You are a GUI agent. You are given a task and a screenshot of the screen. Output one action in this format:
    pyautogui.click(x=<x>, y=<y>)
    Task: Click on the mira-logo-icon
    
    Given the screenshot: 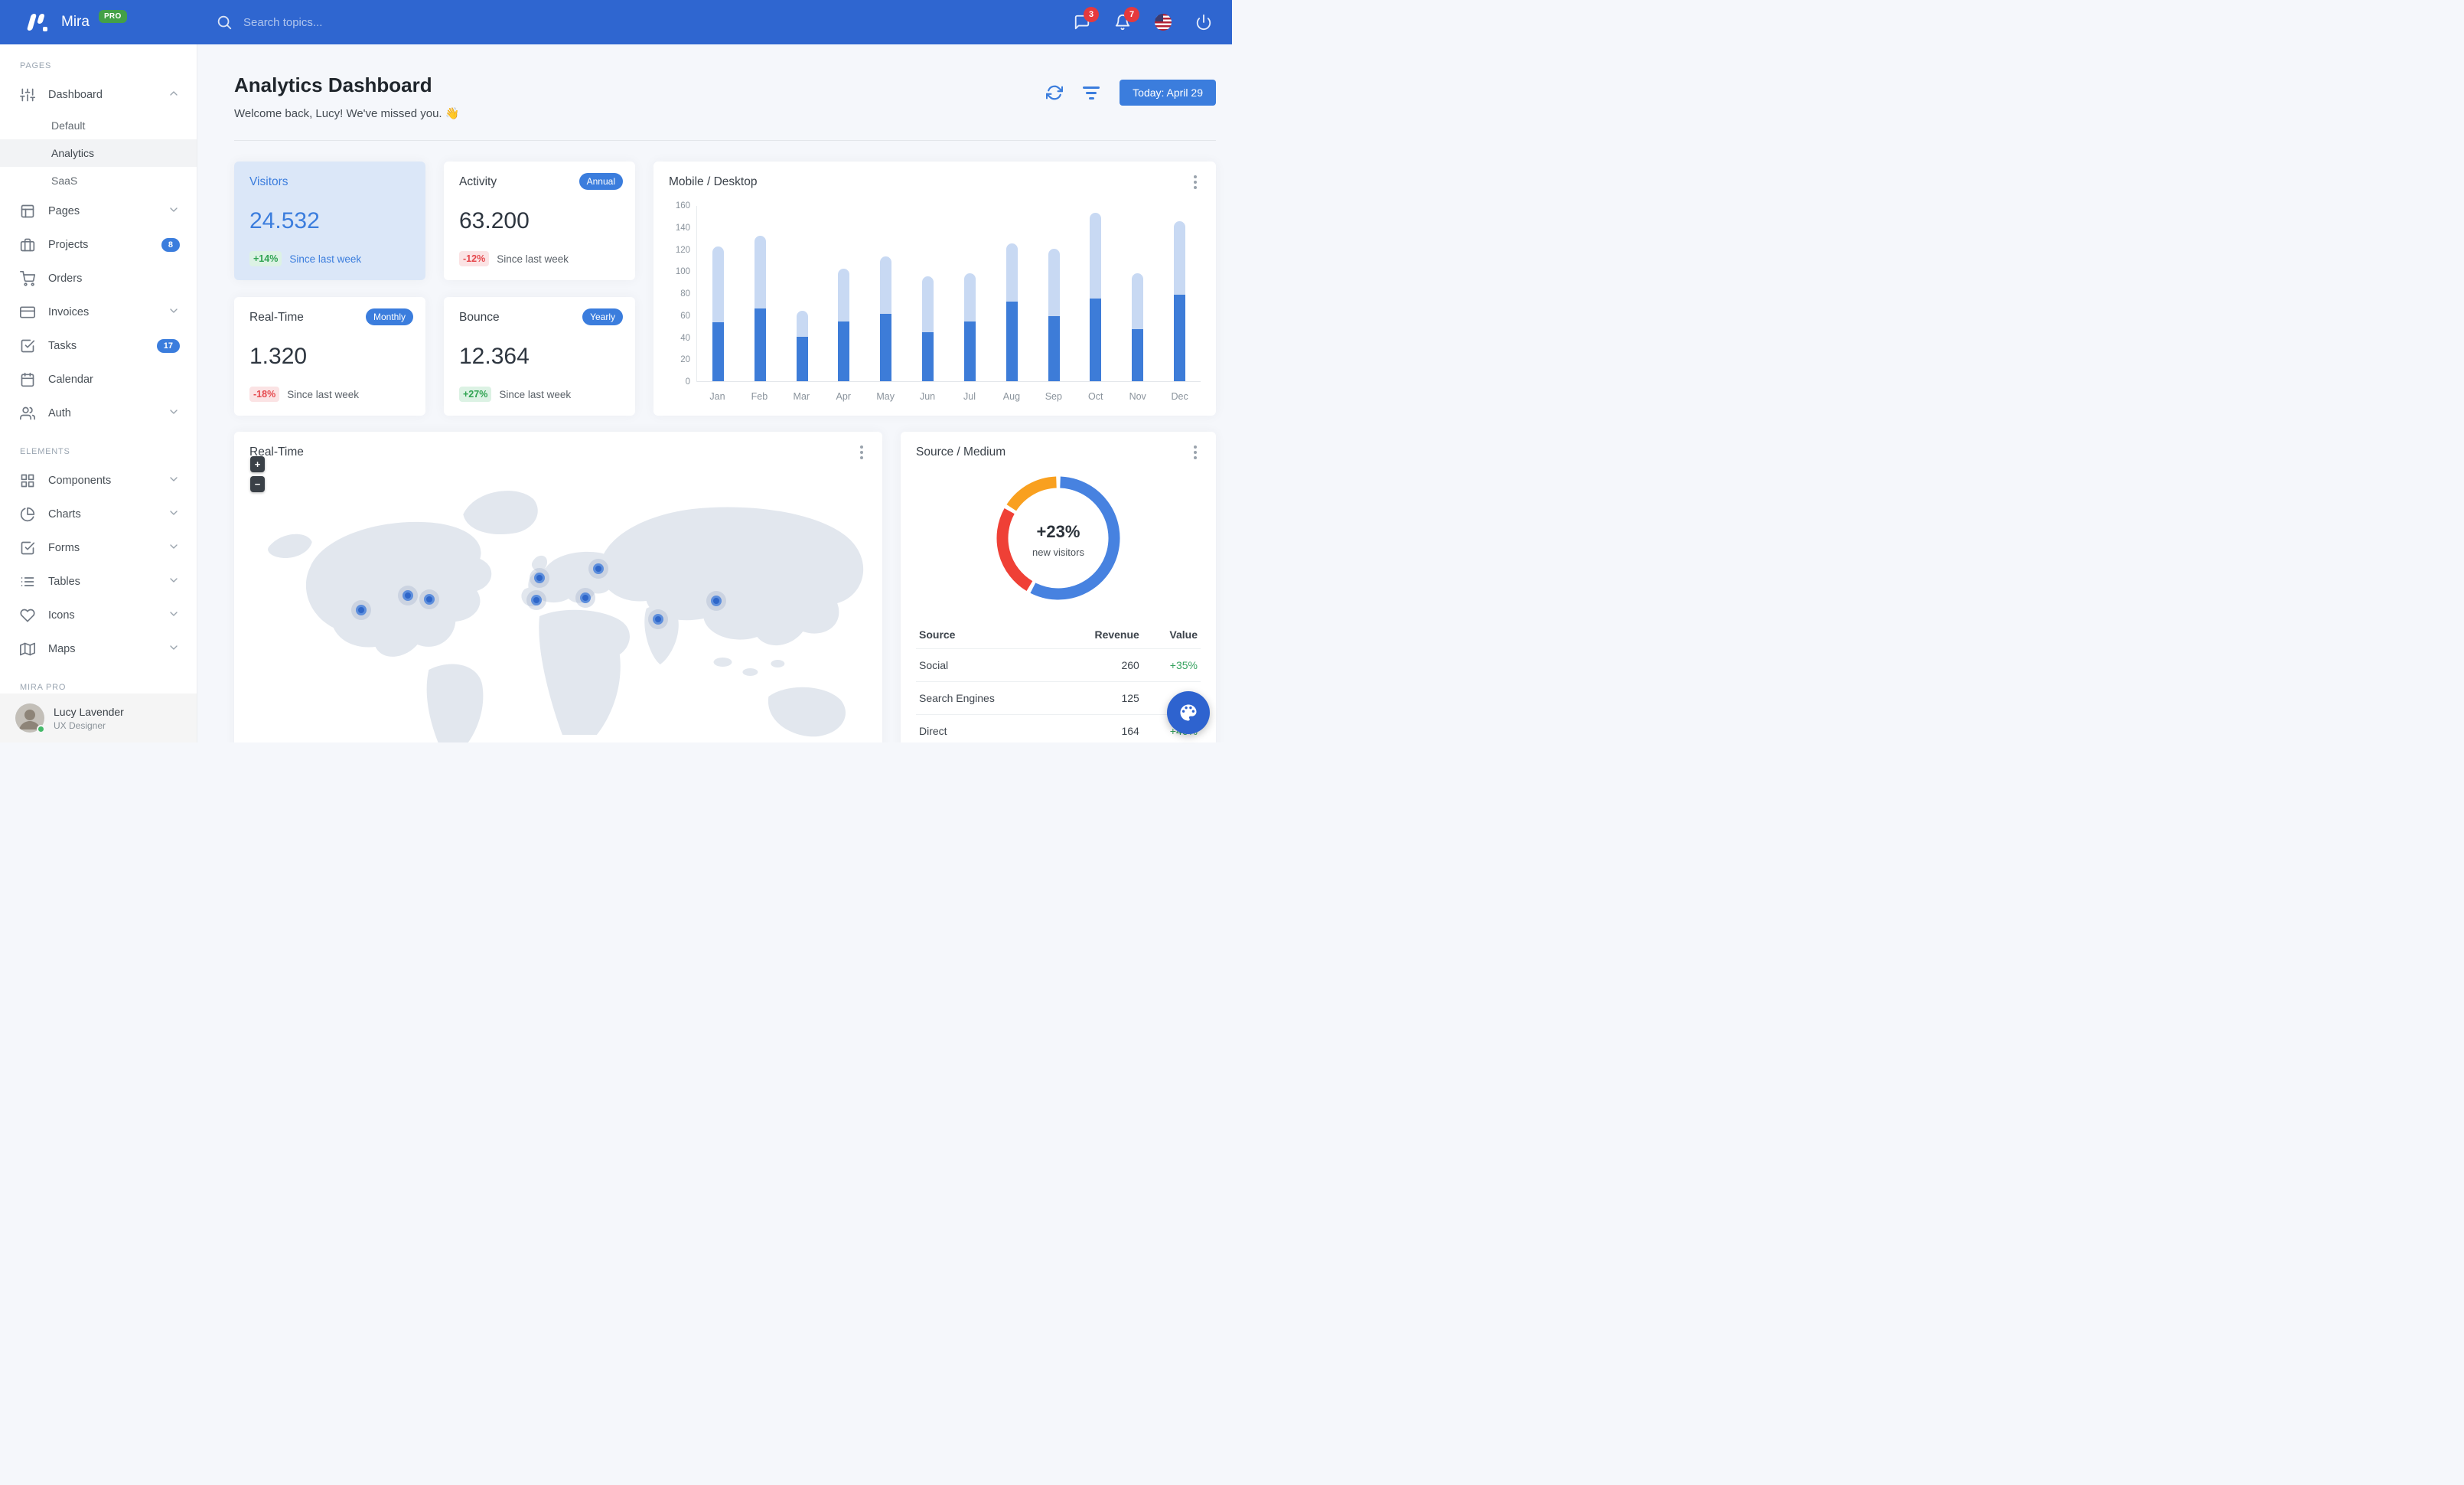 What is the action you would take?
    pyautogui.click(x=39, y=22)
    